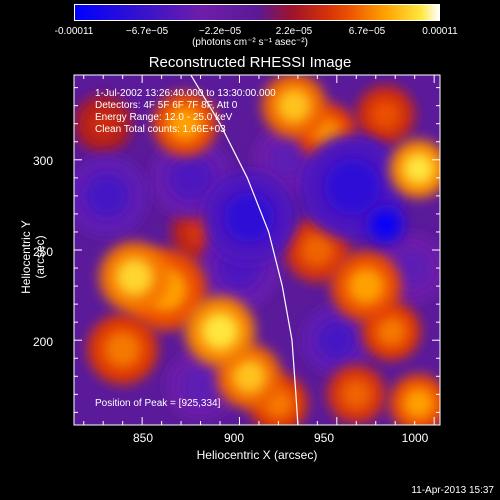 This screenshot has height=500, width=500. What do you see at coordinates (164, 117) in the screenshot?
I see `annotation-energy: Energy Range: 12.0 - 25.0 keV` at bounding box center [164, 117].